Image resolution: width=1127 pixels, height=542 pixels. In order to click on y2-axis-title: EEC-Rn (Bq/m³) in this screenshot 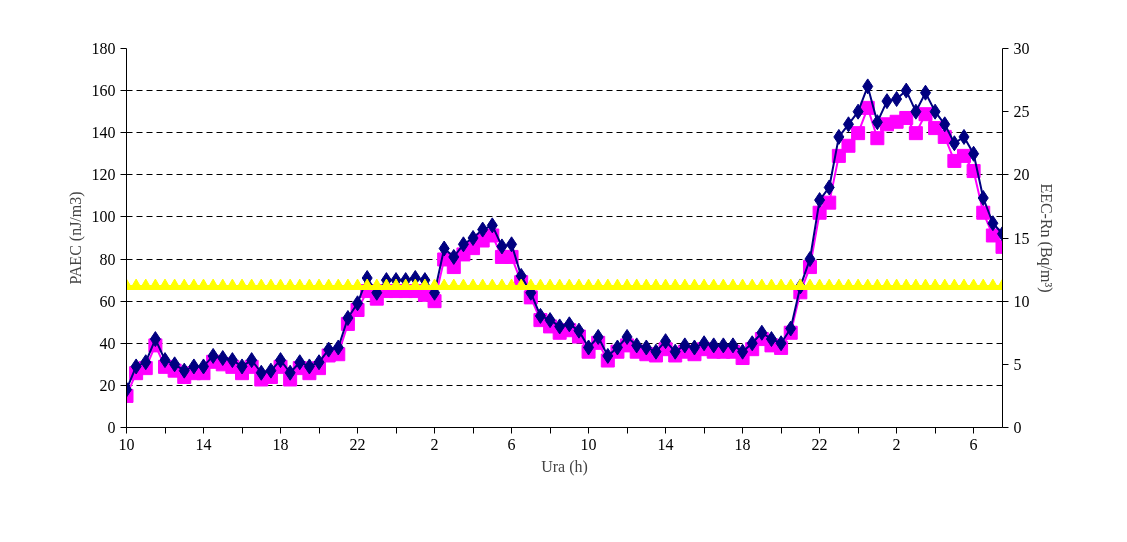, I will do `click(1045, 238)`.